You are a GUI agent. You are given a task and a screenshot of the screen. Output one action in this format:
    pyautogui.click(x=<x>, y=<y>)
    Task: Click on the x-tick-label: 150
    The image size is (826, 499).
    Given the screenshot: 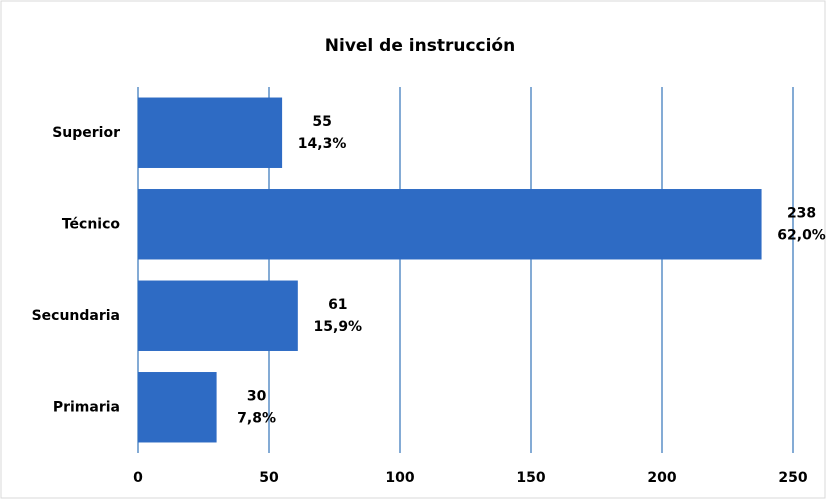 What is the action you would take?
    pyautogui.click(x=530, y=478)
    